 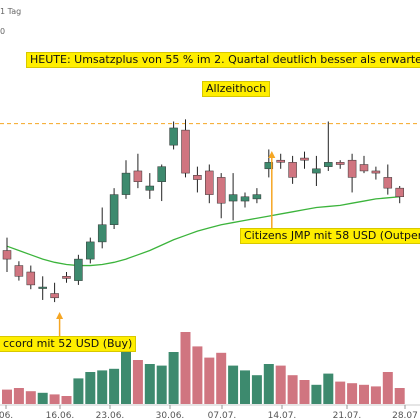 What do you see at coordinates (2, 31) in the screenshot?
I see `corner-value: 0` at bounding box center [2, 31].